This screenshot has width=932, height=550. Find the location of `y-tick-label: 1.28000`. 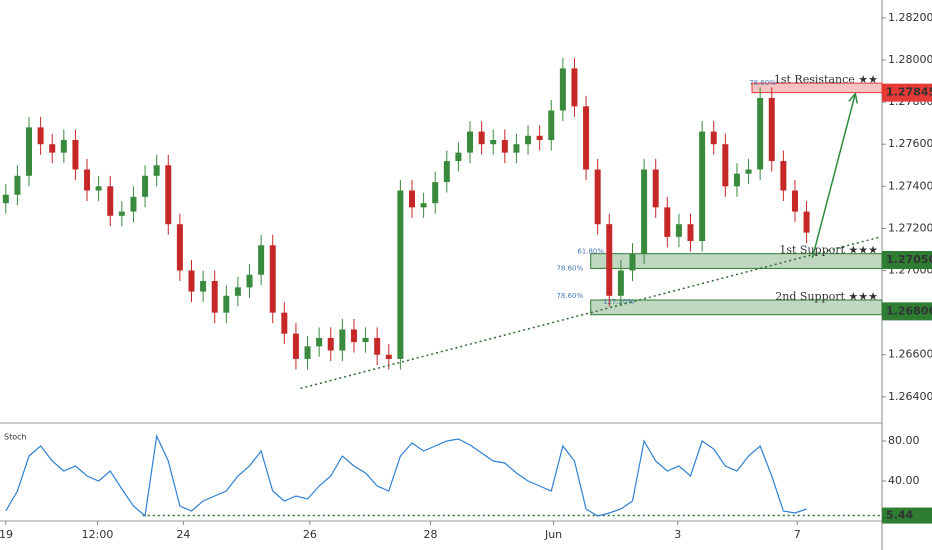

y-tick-label: 1.28000 is located at coordinates (910, 59).